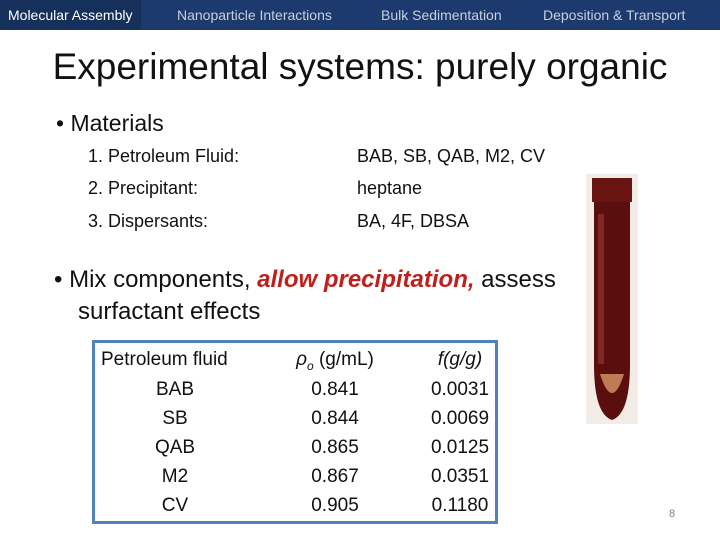 The width and height of the screenshot is (720, 540). I want to click on table-cell: 0.841, so click(335, 389).